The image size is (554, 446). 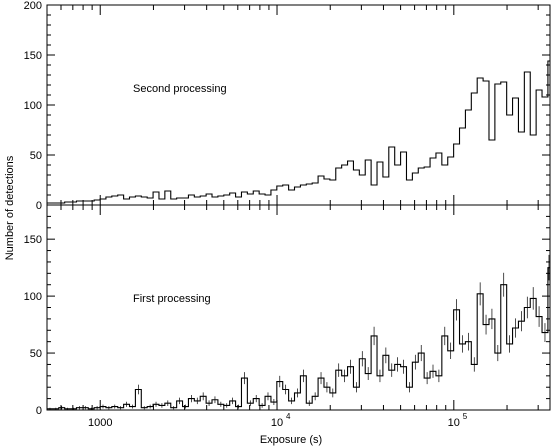 I want to click on x-tick-label-exponent: 5, so click(x=465, y=416).